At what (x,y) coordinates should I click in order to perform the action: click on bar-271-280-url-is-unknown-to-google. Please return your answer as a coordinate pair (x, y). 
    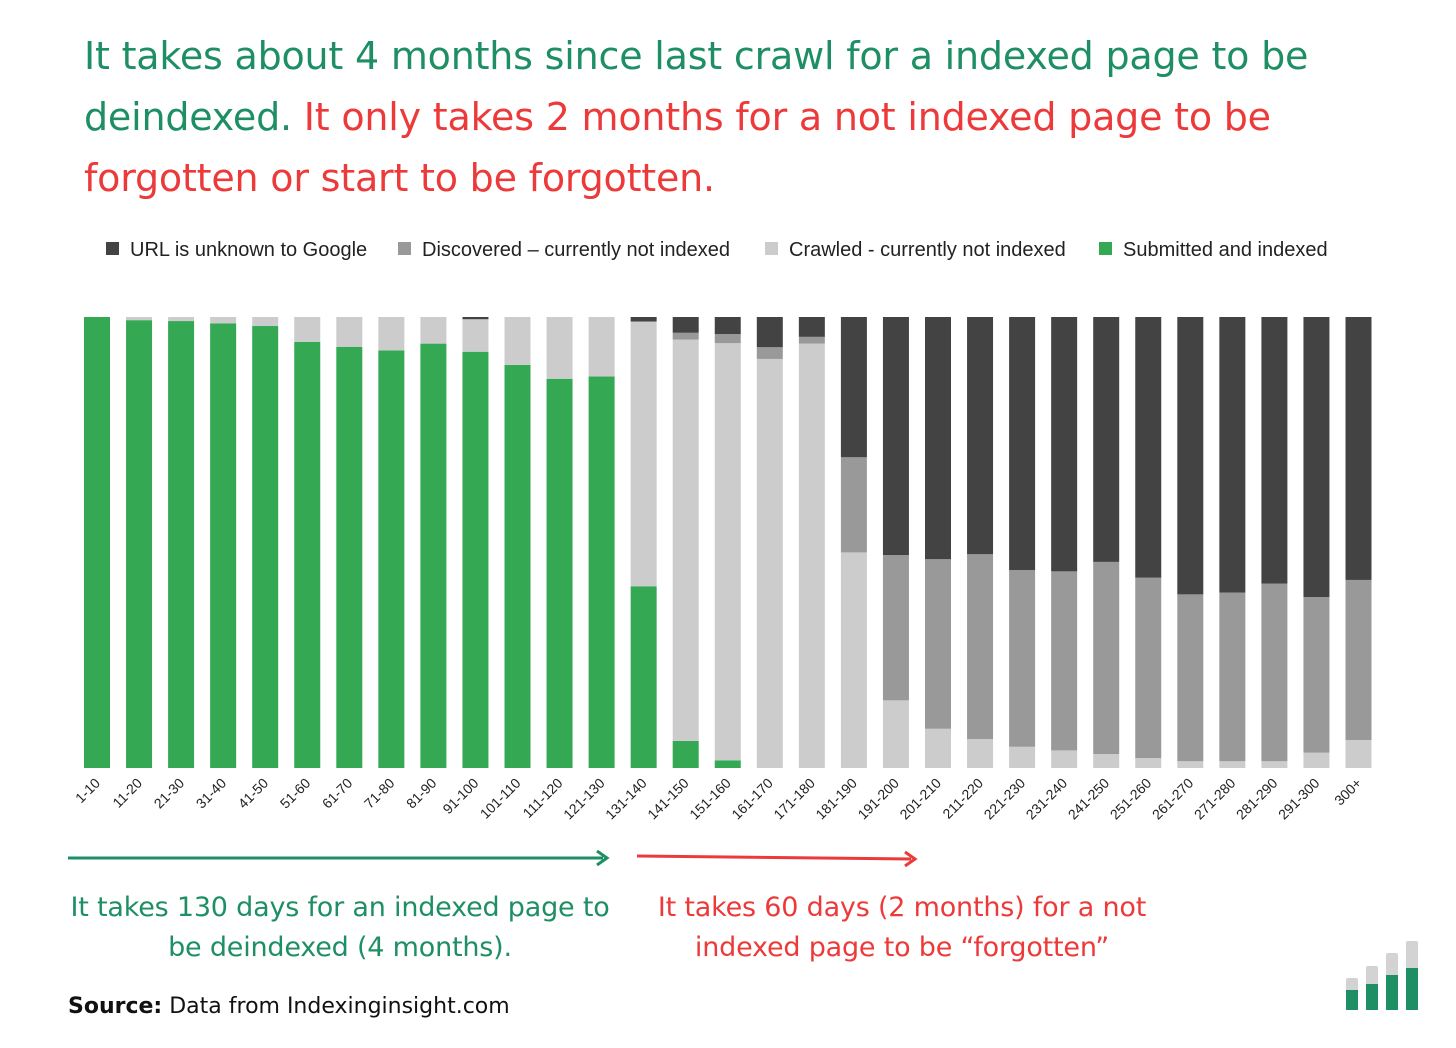
    Looking at the image, I should click on (1232, 455).